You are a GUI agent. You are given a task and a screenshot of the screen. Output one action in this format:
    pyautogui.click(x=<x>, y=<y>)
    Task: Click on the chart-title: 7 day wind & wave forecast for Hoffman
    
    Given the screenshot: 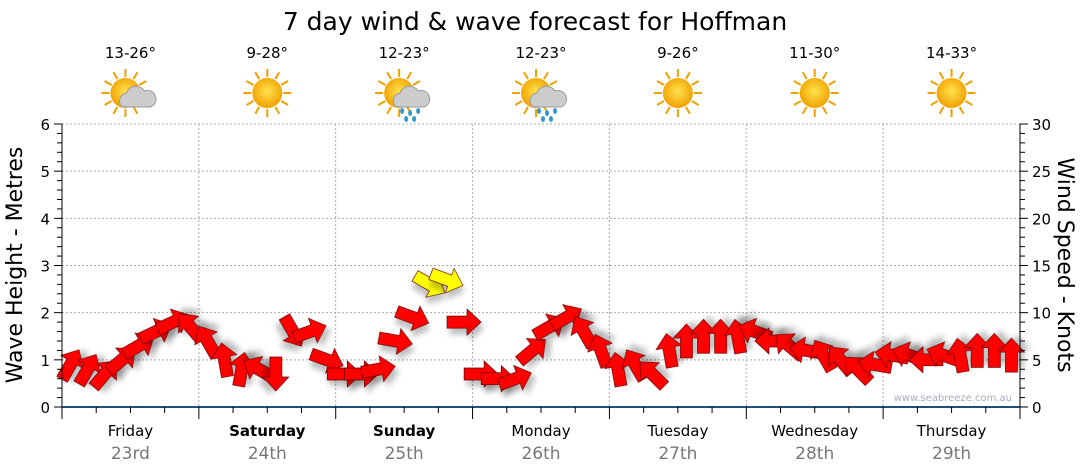 What is the action you would take?
    pyautogui.click(x=535, y=21)
    